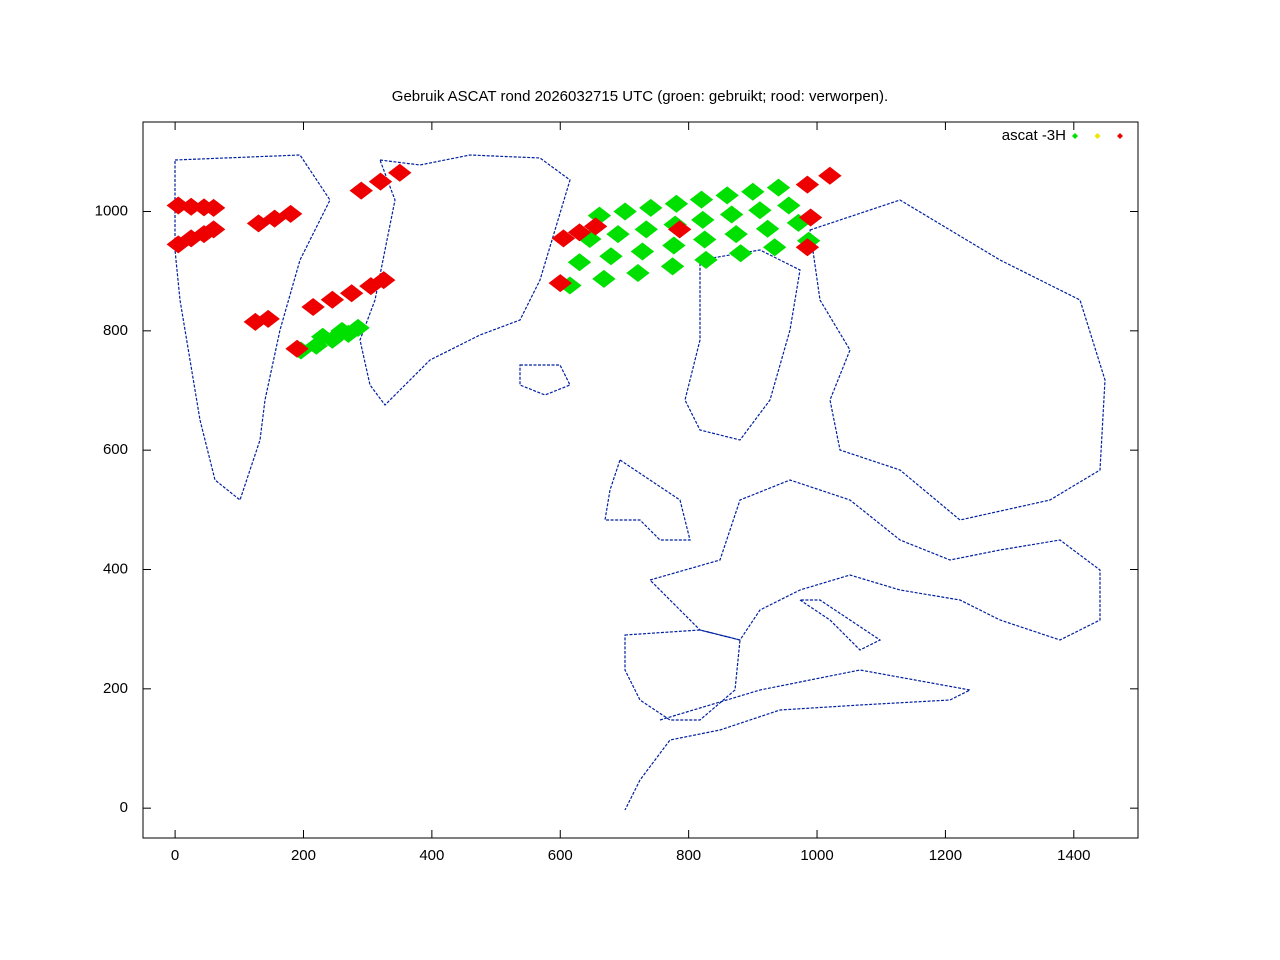 The image size is (1280, 960). What do you see at coordinates (431, 855) in the screenshot?
I see `x-tick-label: 400` at bounding box center [431, 855].